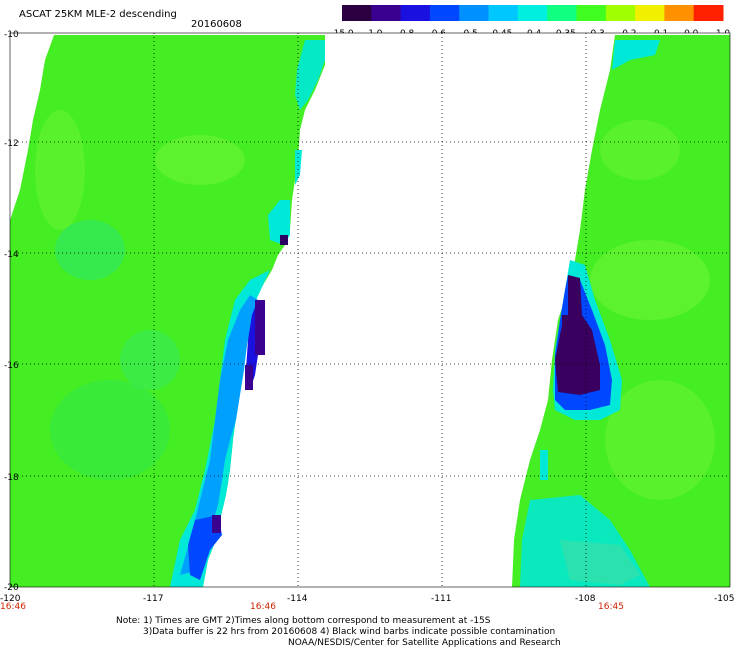  I want to click on time-labels: 16:46 16:46 16:45, so click(312, 607).